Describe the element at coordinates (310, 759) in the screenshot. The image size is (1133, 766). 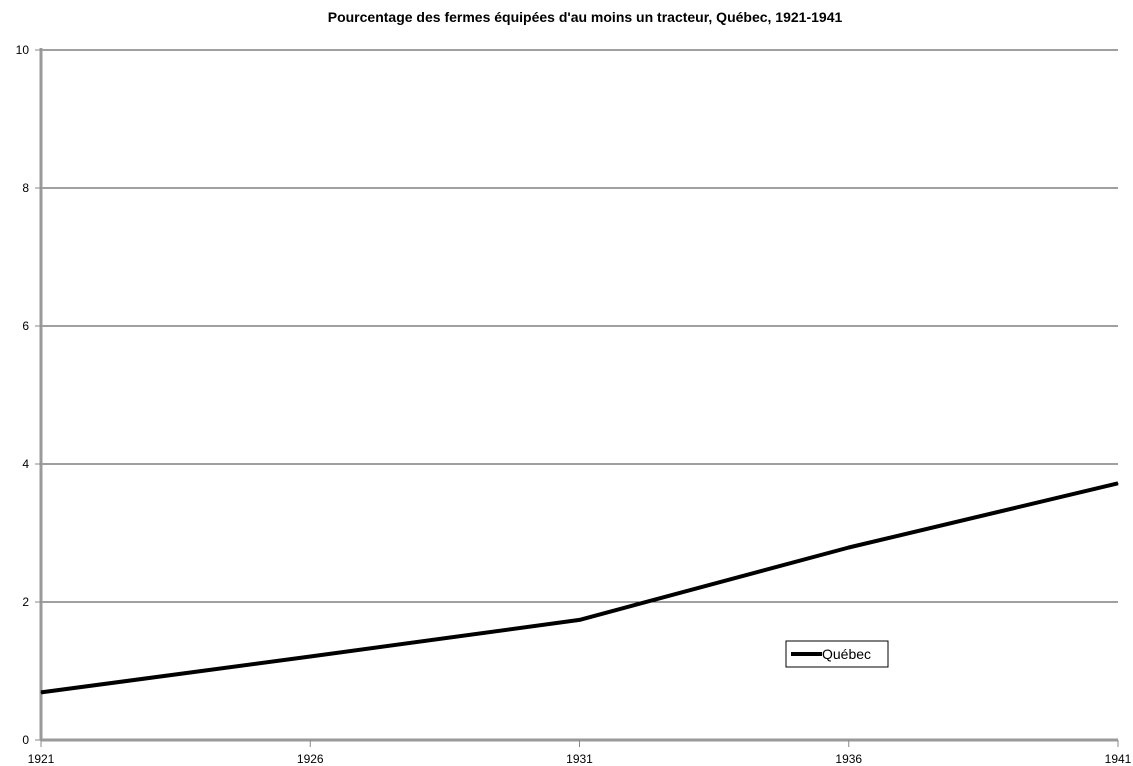
I see `x-tick-label: 1926` at that location.